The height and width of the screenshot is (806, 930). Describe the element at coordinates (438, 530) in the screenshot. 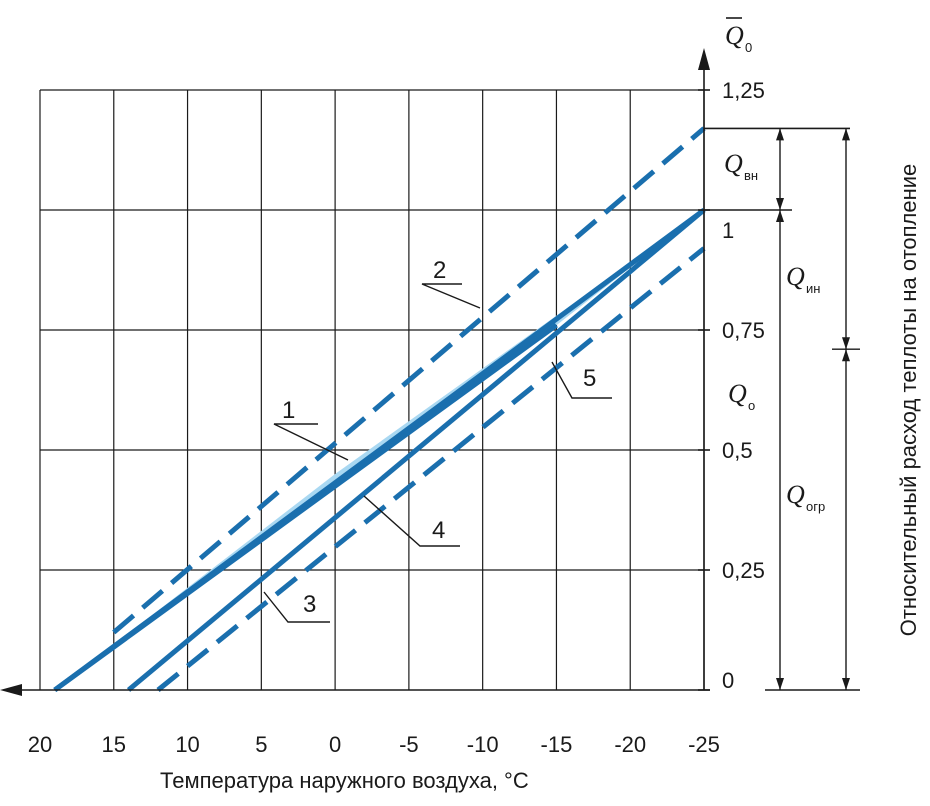

I see `callout-label-4: 4` at that location.